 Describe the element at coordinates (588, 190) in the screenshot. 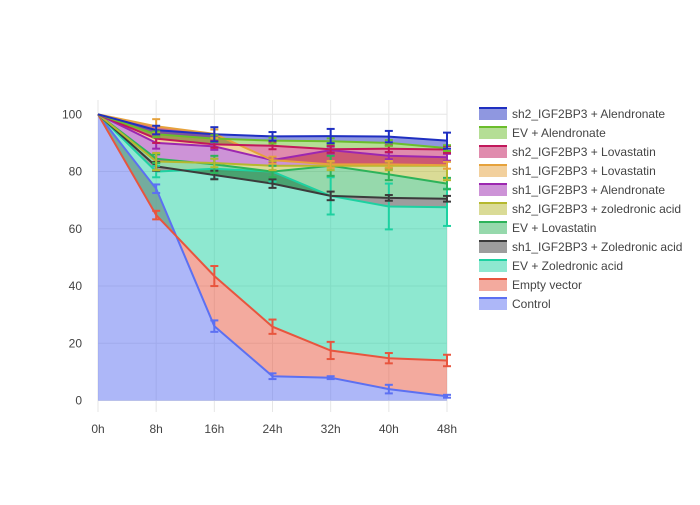

I see `legend-label: sh1_IGF2BP3 + Alendronate` at that location.